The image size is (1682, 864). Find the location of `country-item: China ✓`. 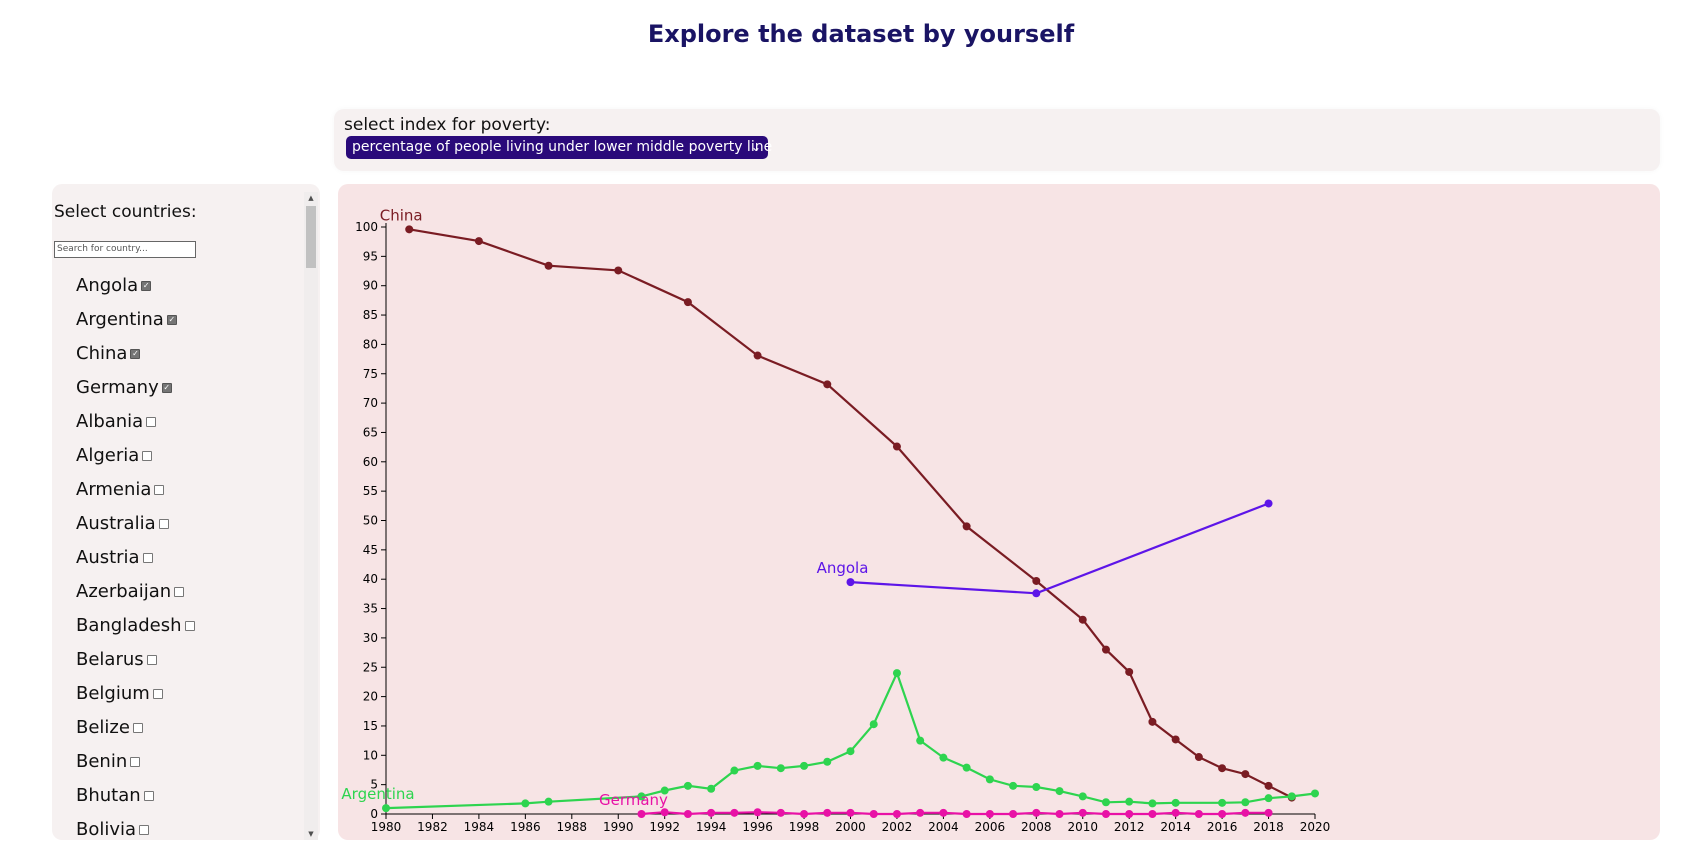

country-item: China ✓ is located at coordinates (135, 353).